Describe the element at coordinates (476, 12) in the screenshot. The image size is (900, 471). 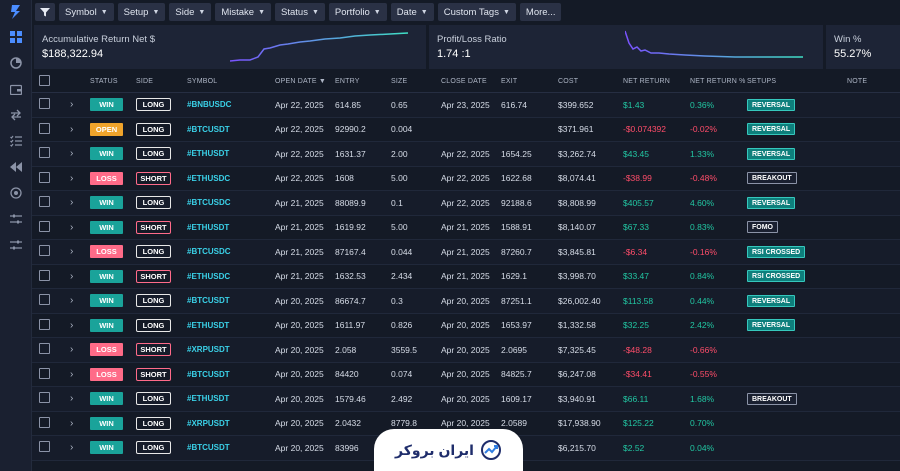
I see `filter-custom-tags-button: Custom Tags ▼` at that location.